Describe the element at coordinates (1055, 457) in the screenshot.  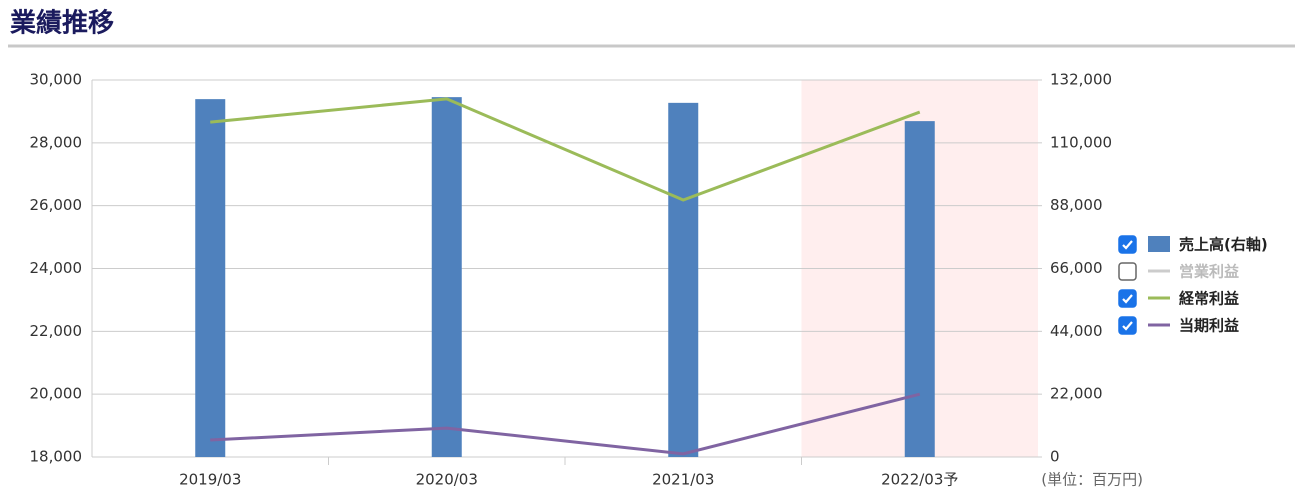
I see `y2-tick-label: 0` at that location.